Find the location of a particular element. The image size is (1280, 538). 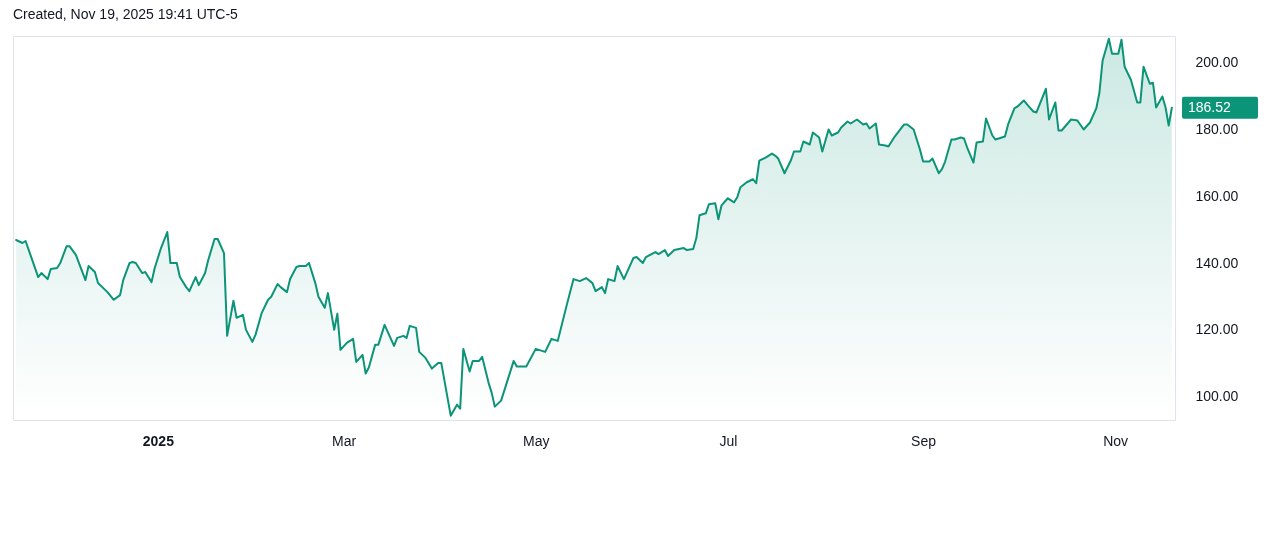

x-tick-label: Mar is located at coordinates (344, 440).